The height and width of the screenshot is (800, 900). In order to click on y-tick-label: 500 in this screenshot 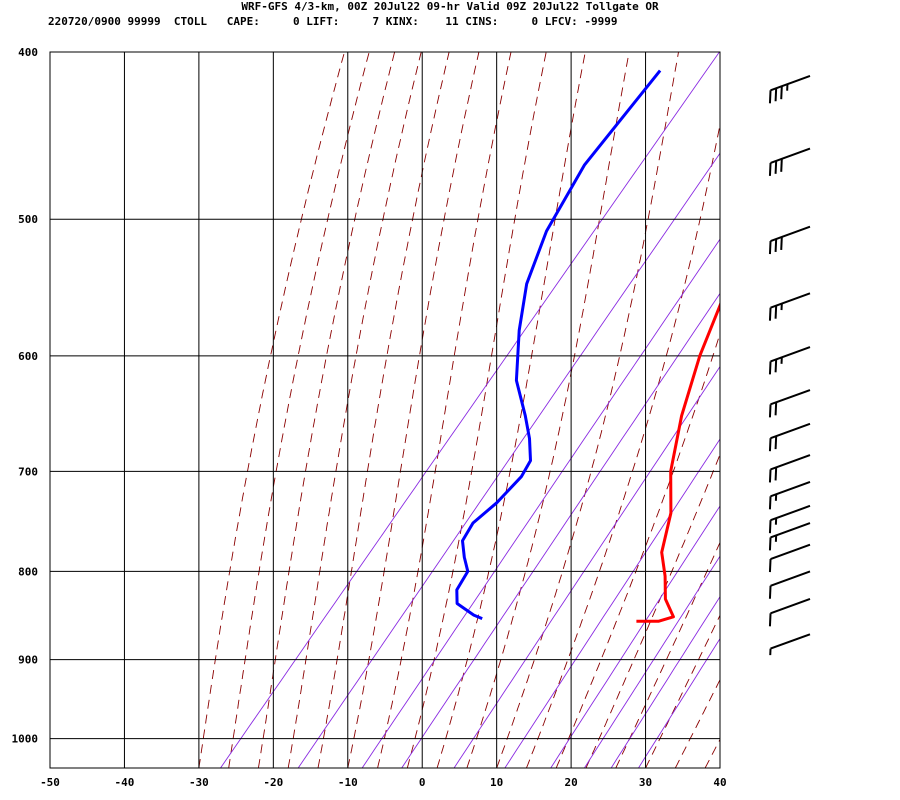, I will do `click(28, 219)`.